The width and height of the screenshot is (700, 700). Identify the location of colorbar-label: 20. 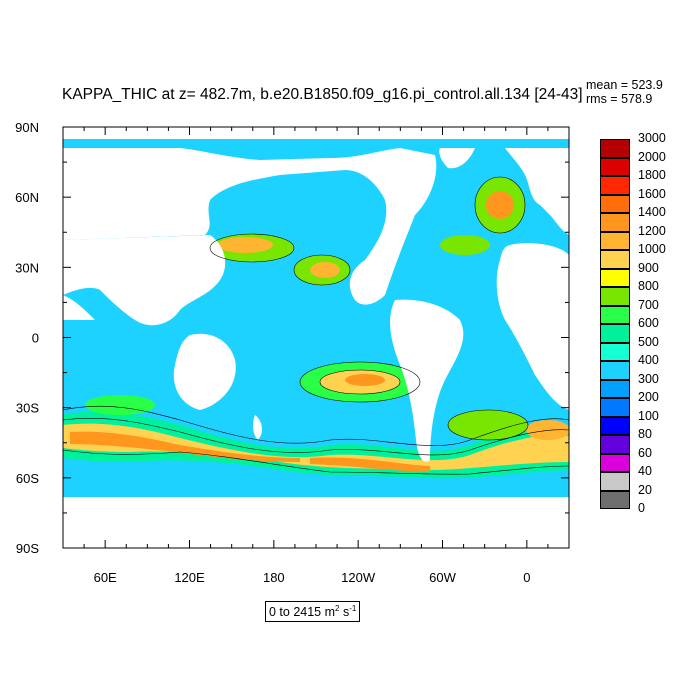
(645, 489).